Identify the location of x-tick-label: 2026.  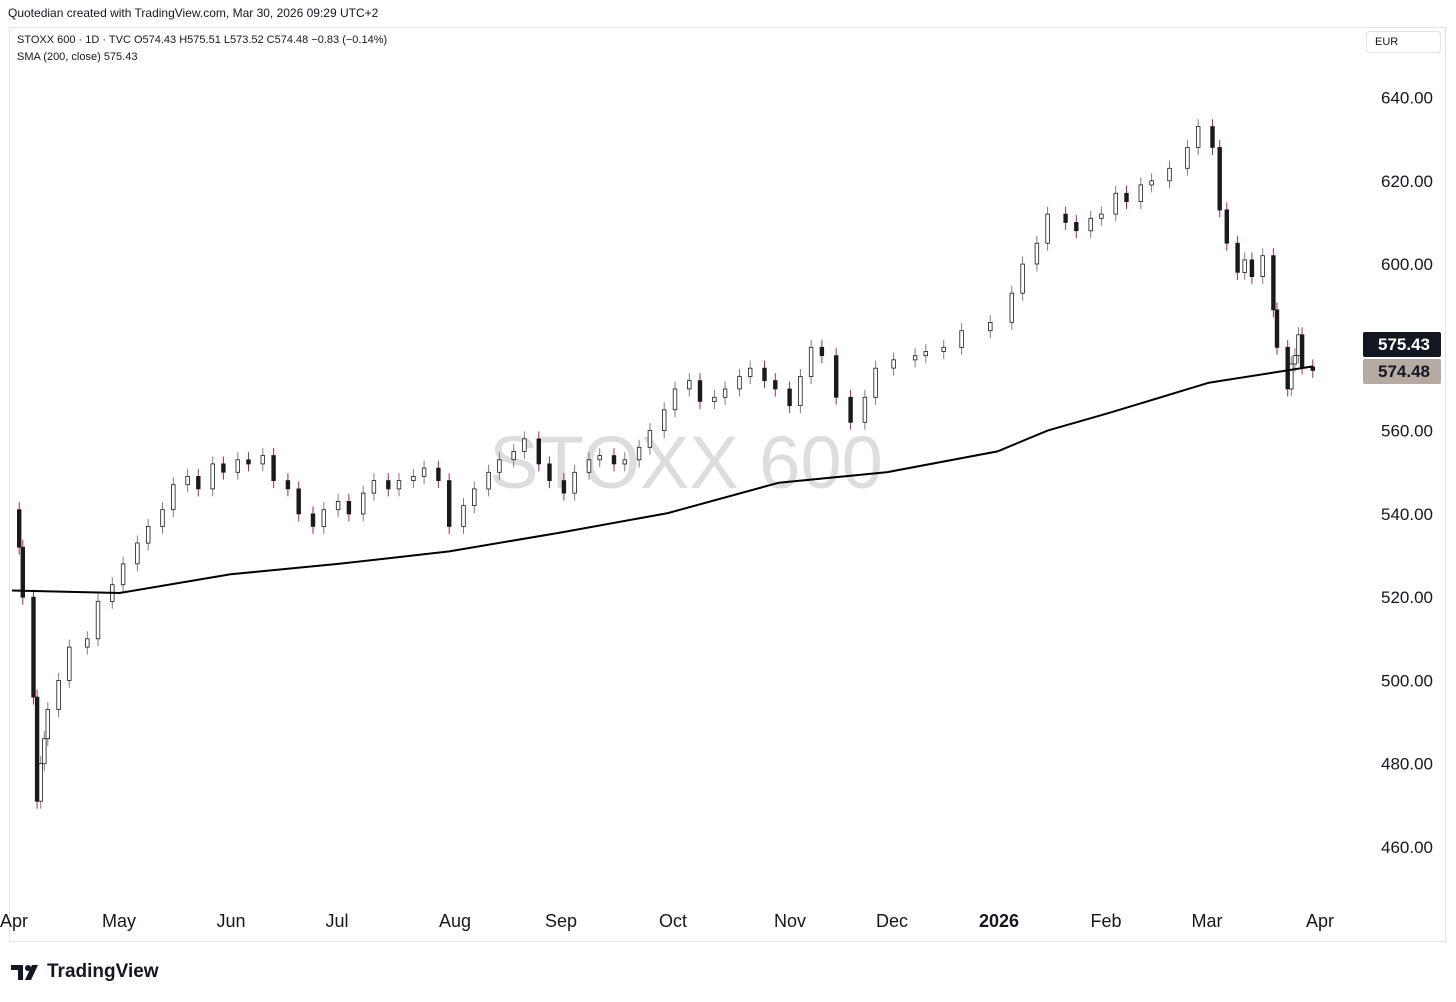
(999, 921).